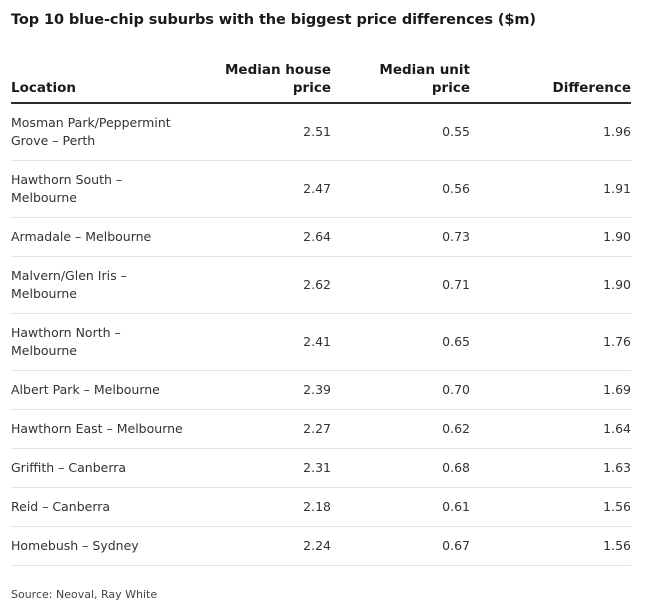 This screenshot has height=614, width=670. I want to click on median-unit-price-cell: 0.56, so click(400, 189).